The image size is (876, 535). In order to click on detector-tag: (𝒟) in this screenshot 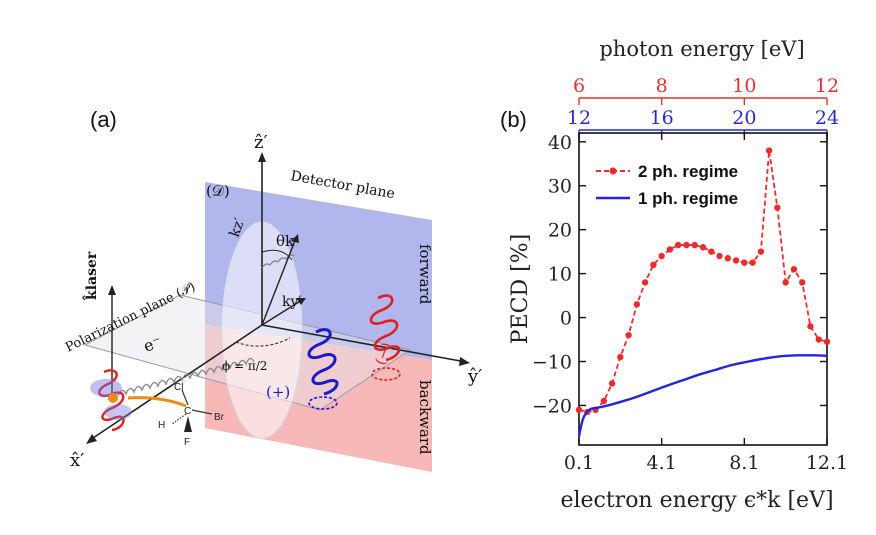, I will do `click(218, 191)`.